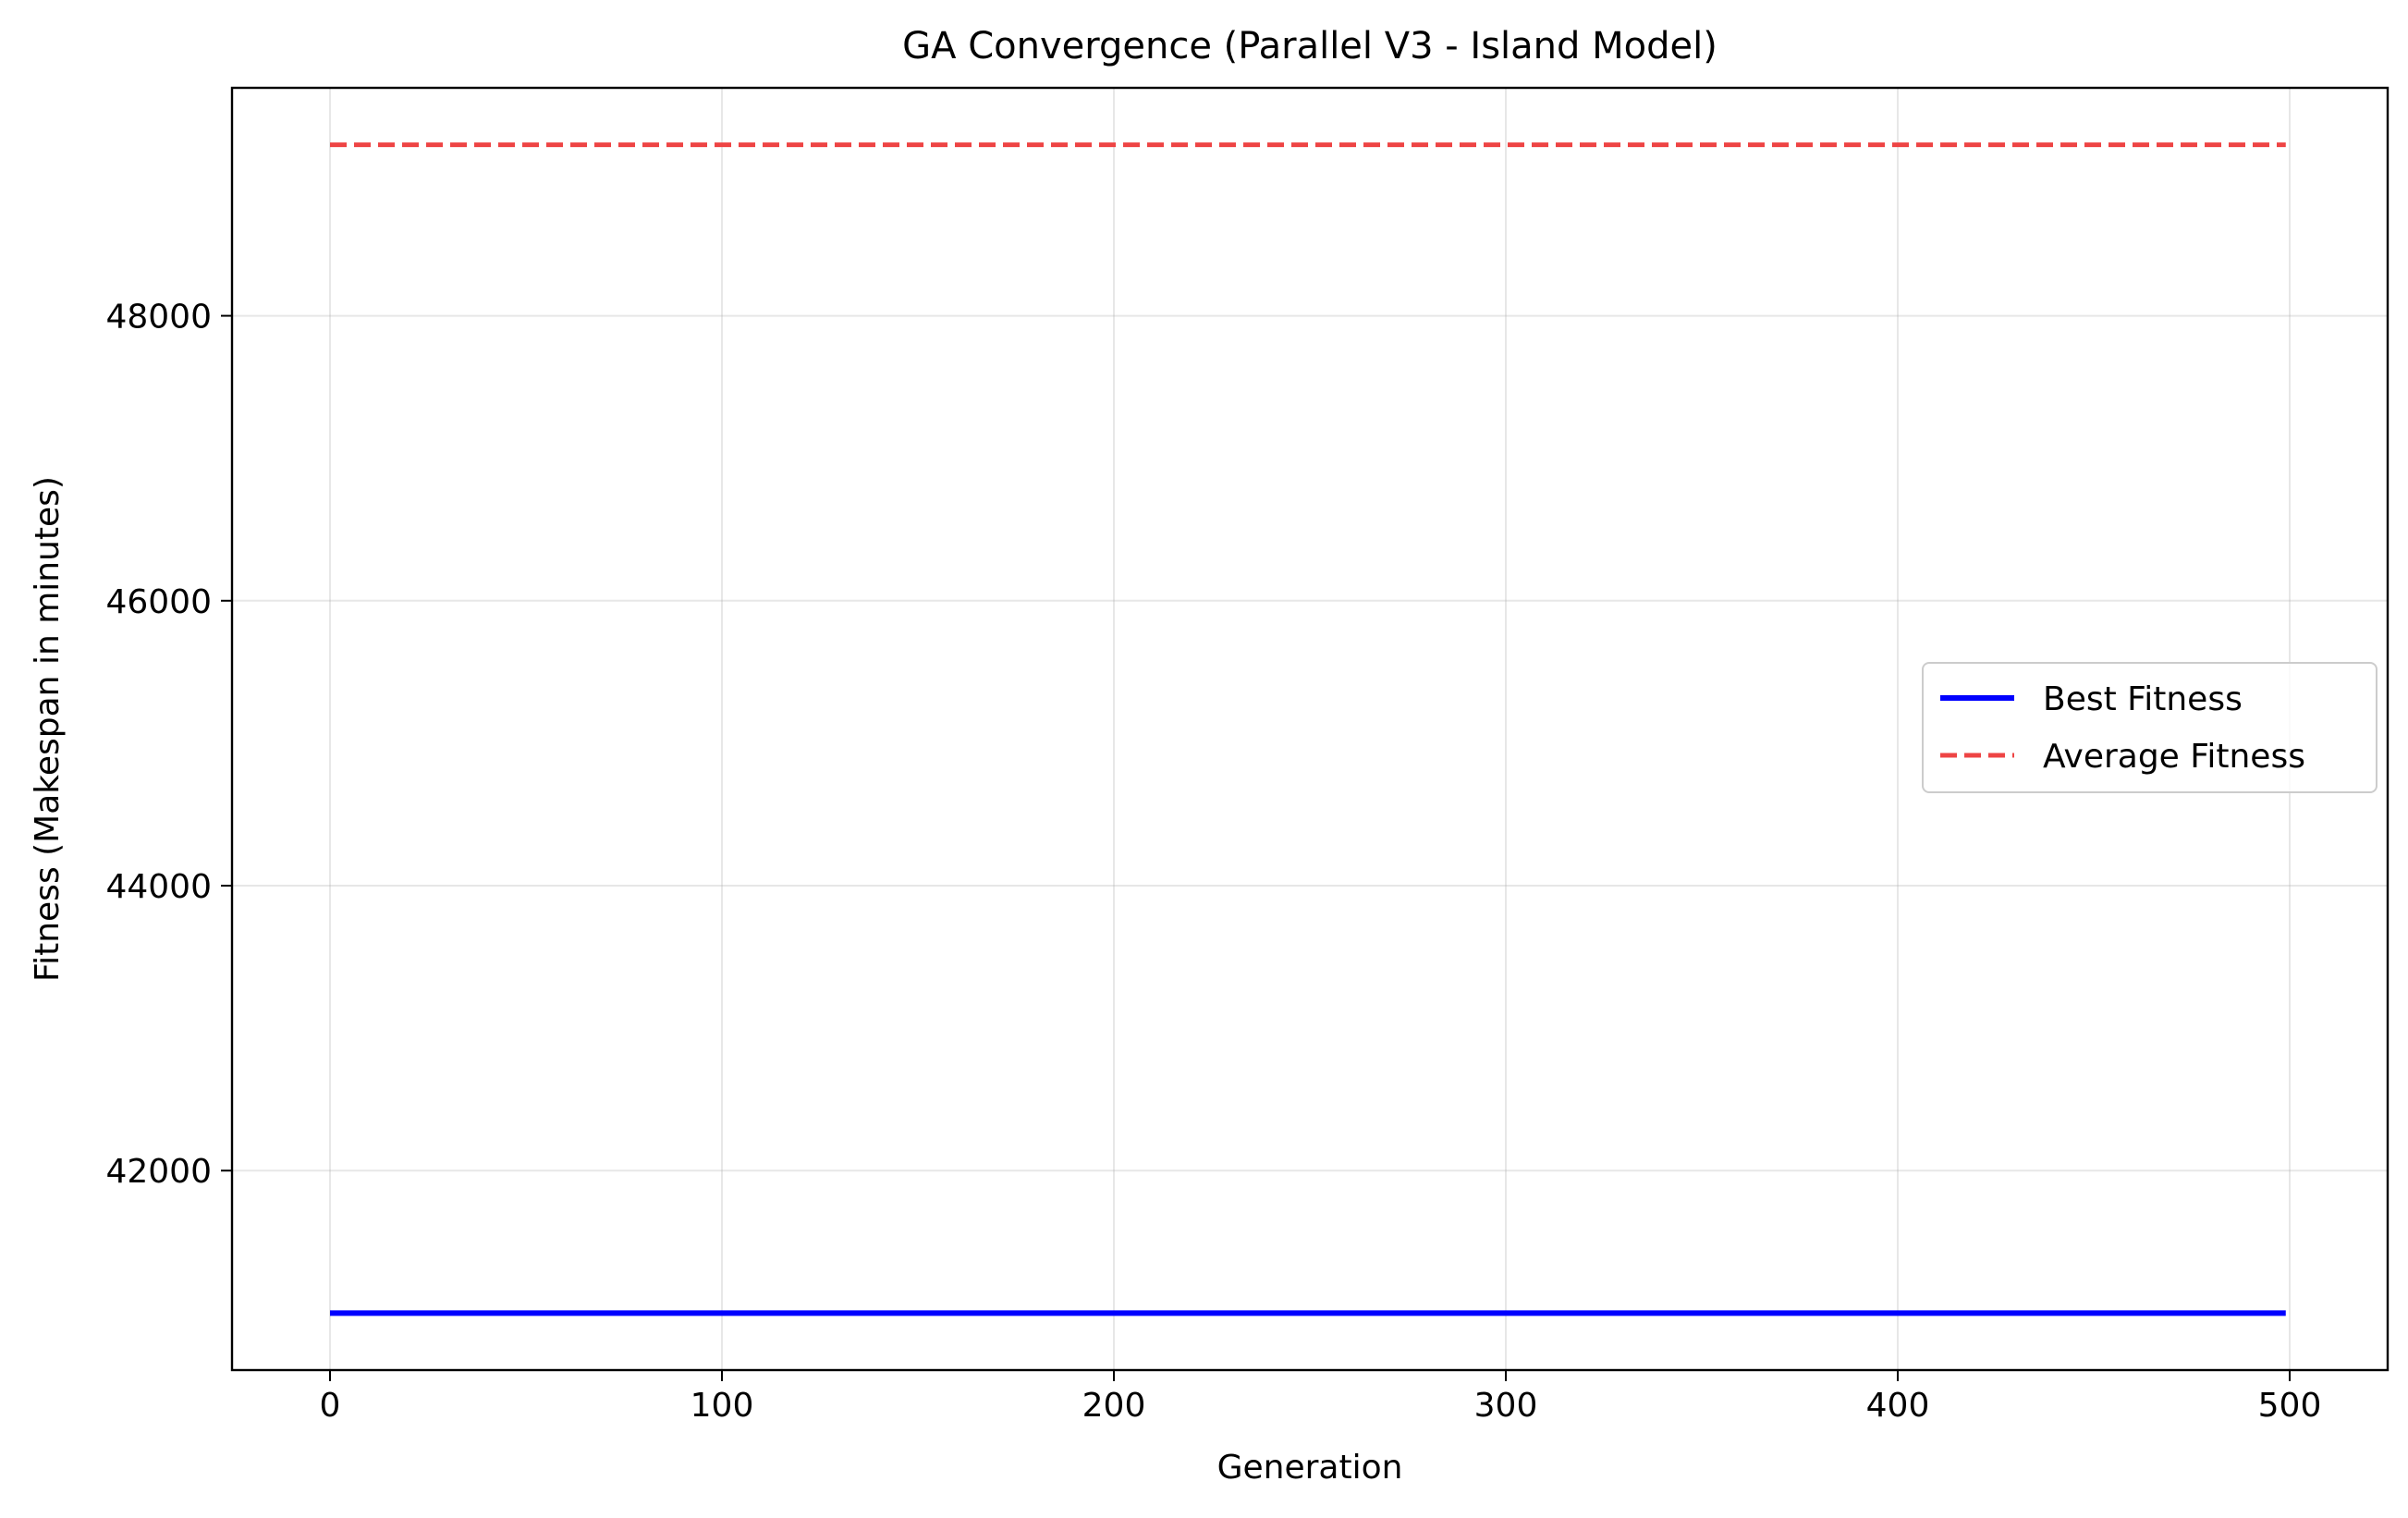 The image size is (2408, 1518). Describe the element at coordinates (159, 887) in the screenshot. I see `y-tick-label: 44000` at that location.